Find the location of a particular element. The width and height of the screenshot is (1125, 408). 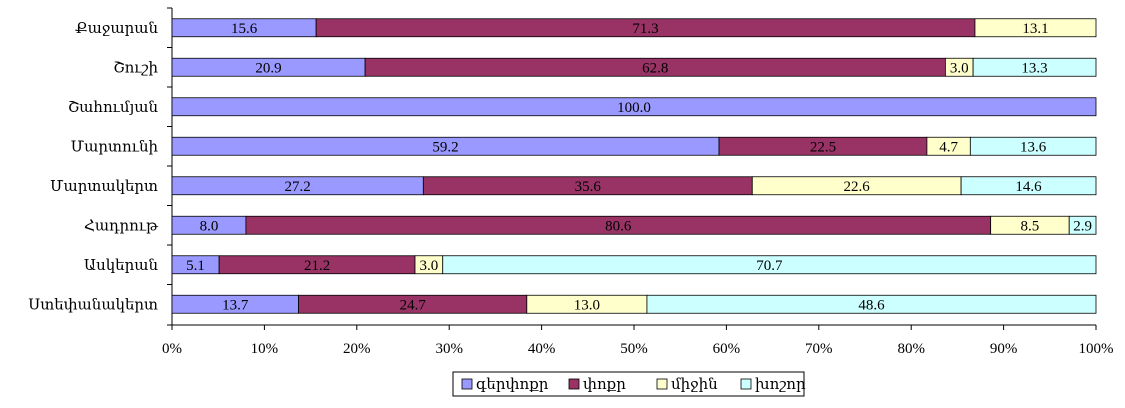

x-tick-label: 100% is located at coordinates (1096, 349).